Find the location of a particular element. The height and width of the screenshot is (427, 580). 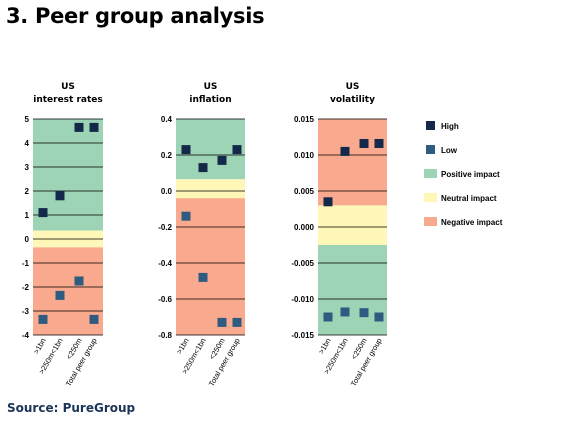

y-tick-label: -3 is located at coordinates (26, 311).